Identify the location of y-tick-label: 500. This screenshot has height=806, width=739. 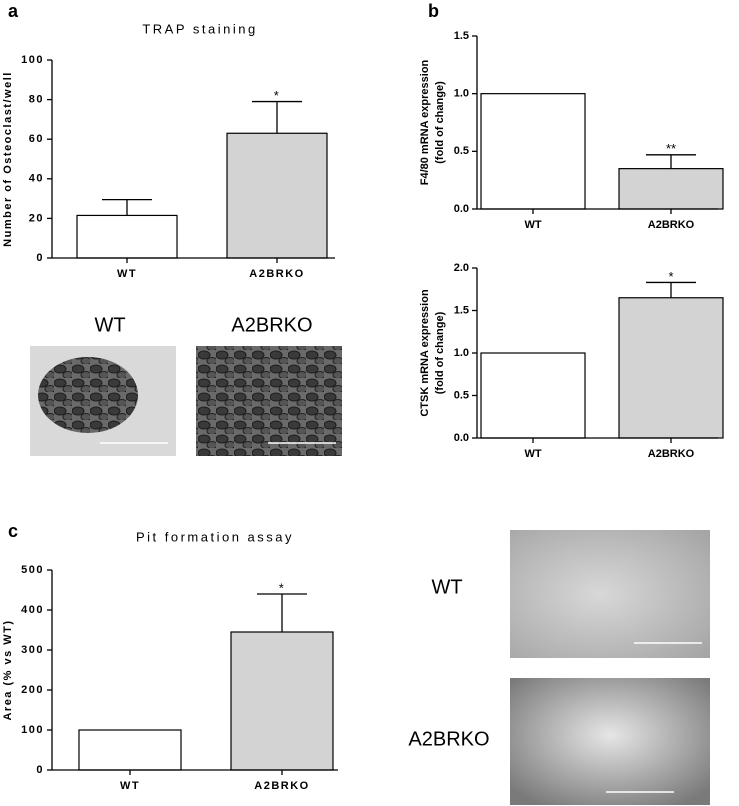
(32, 570).